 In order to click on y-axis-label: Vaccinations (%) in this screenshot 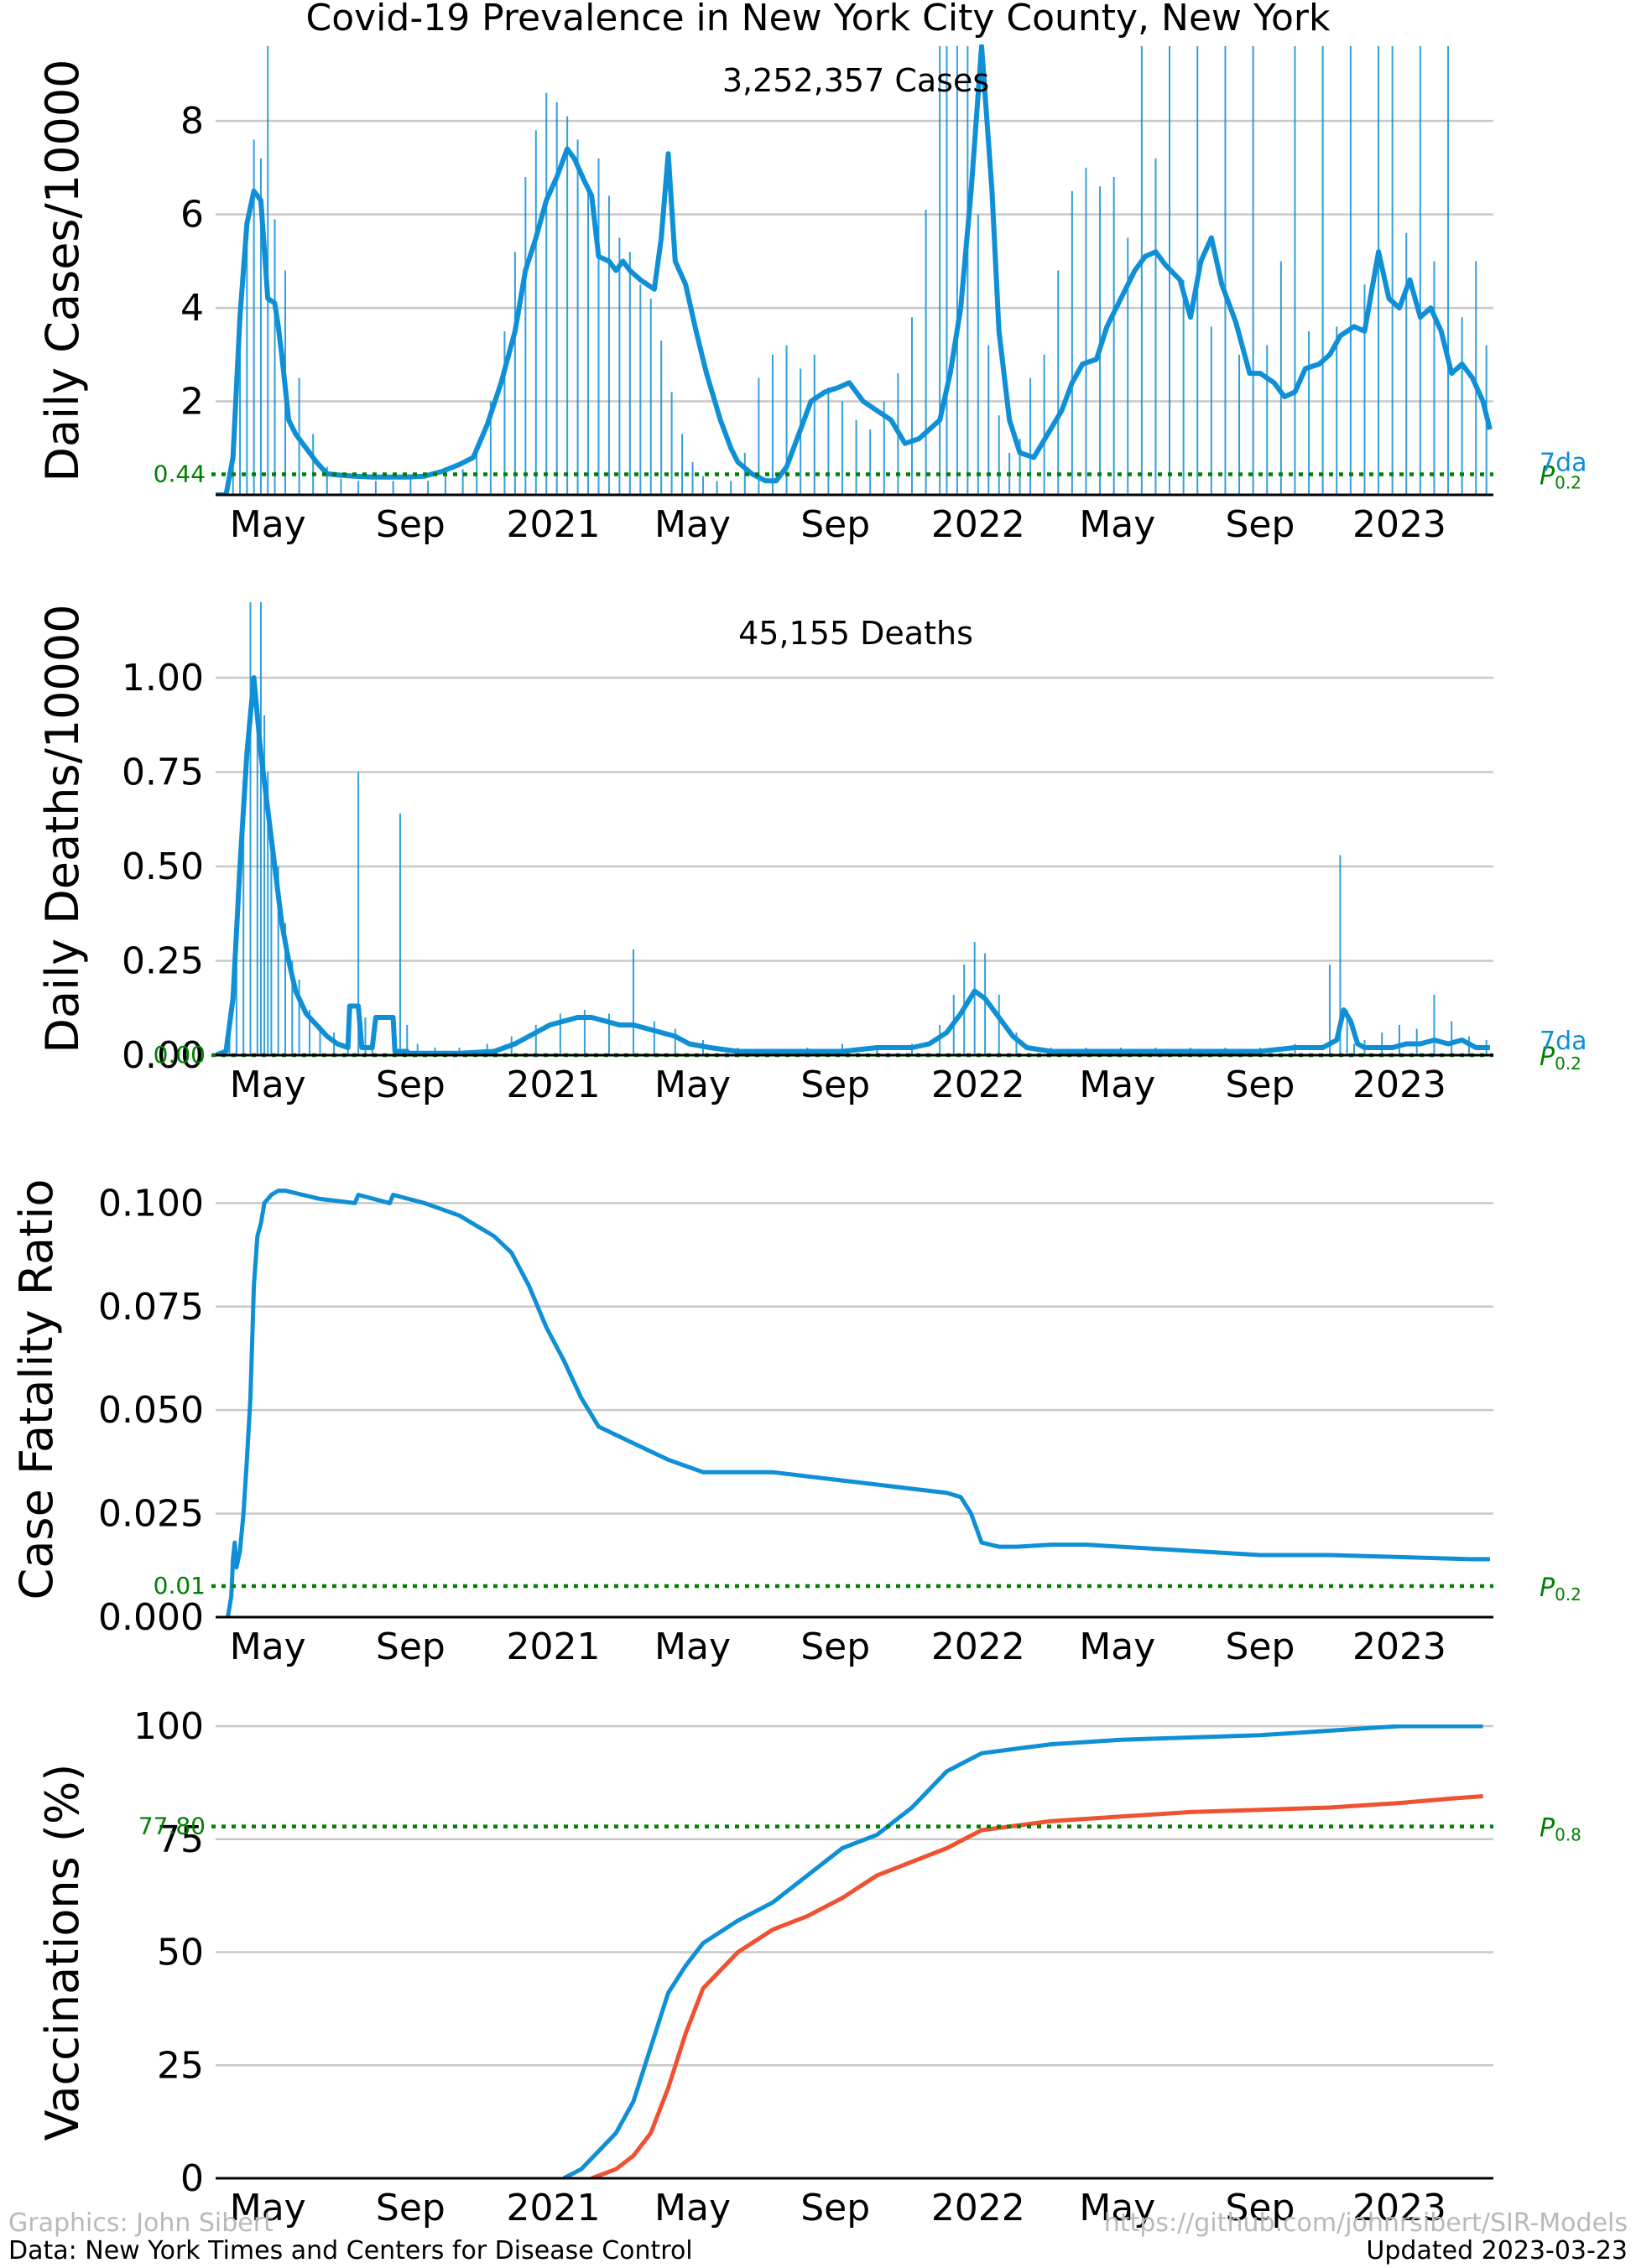, I will do `click(63, 1952)`.